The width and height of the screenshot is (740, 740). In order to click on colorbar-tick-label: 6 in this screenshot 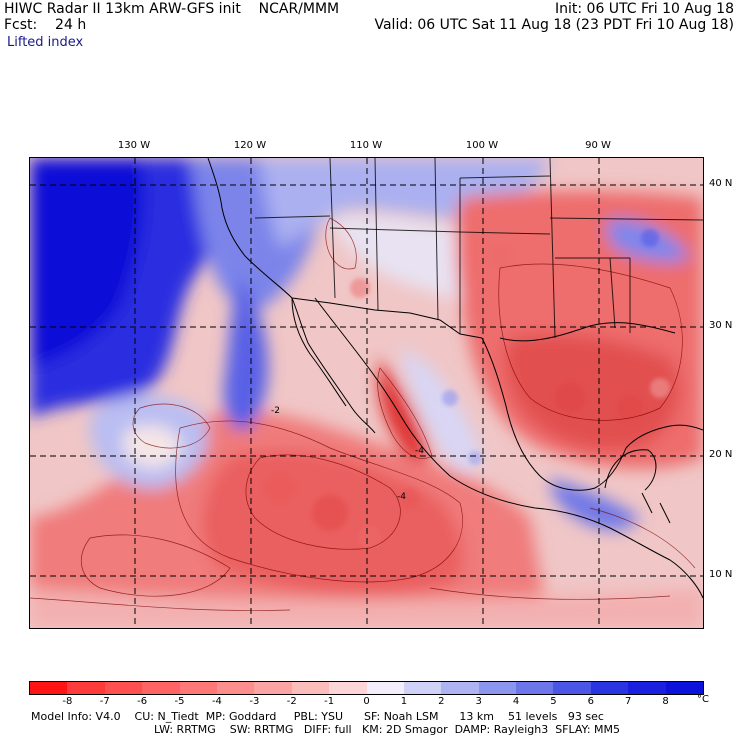, I will do `click(591, 701)`.